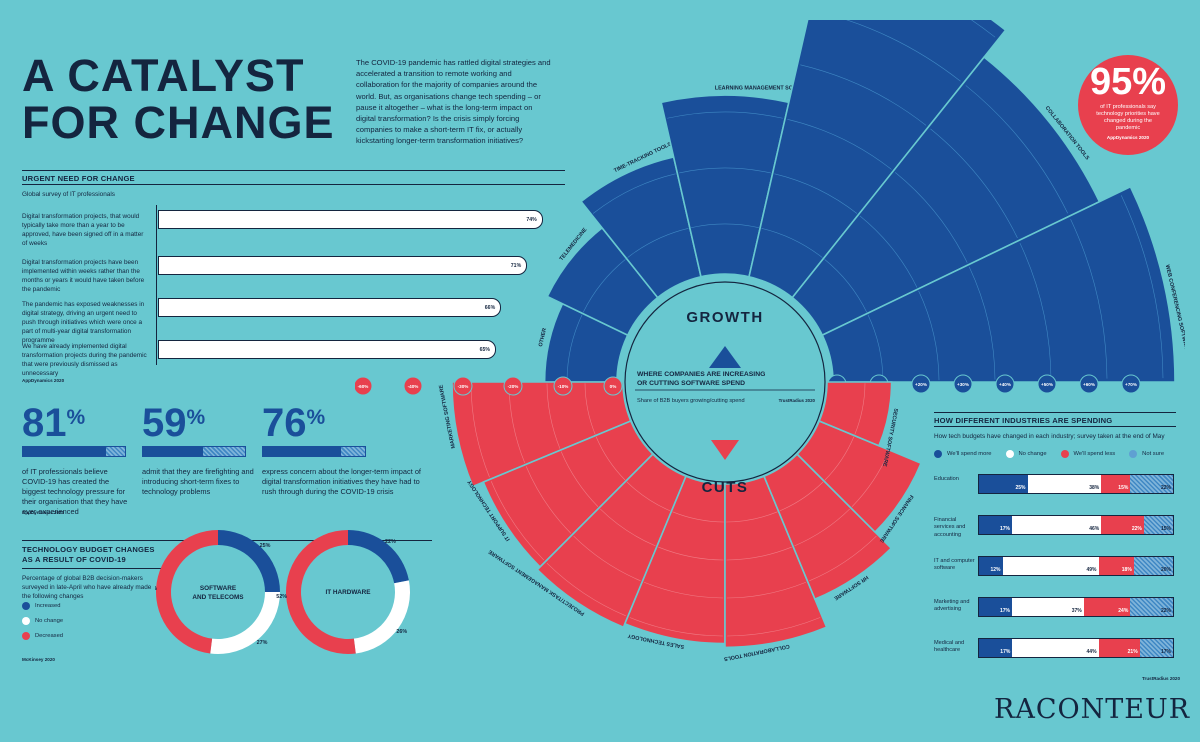 The image size is (1200, 742). What do you see at coordinates (1126, 570) in the screenshot?
I see `segment-value: 18%` at bounding box center [1126, 570].